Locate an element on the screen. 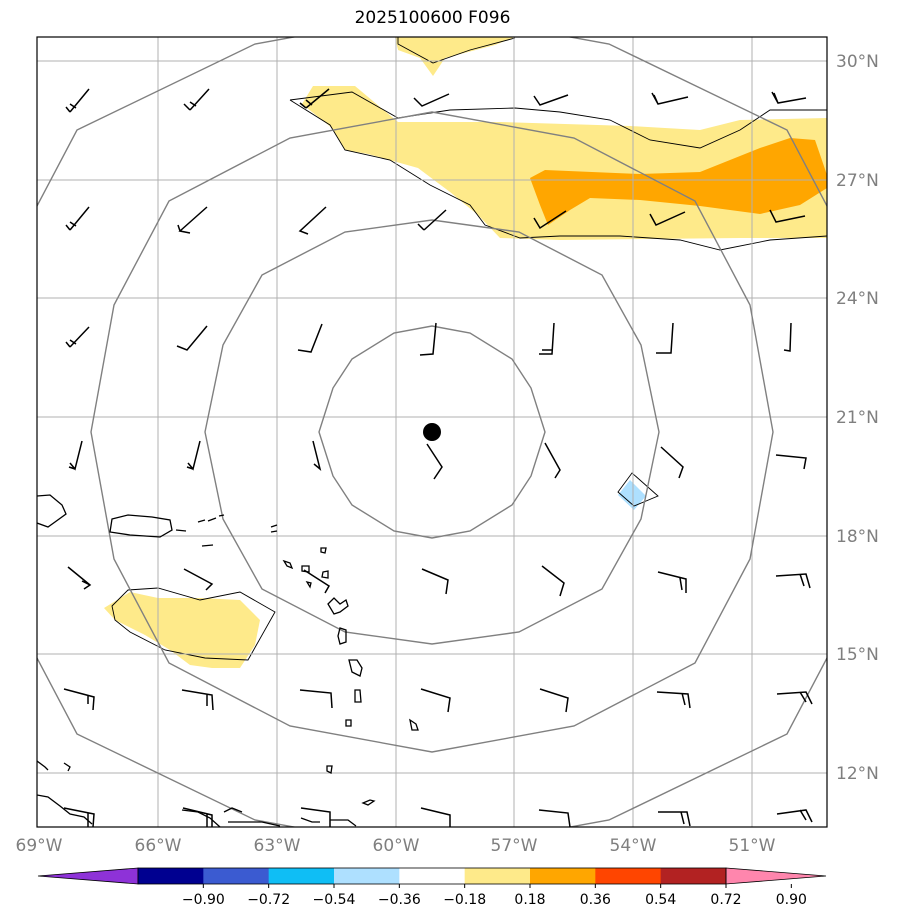  island-puerto-rico is located at coordinates (141, 526).